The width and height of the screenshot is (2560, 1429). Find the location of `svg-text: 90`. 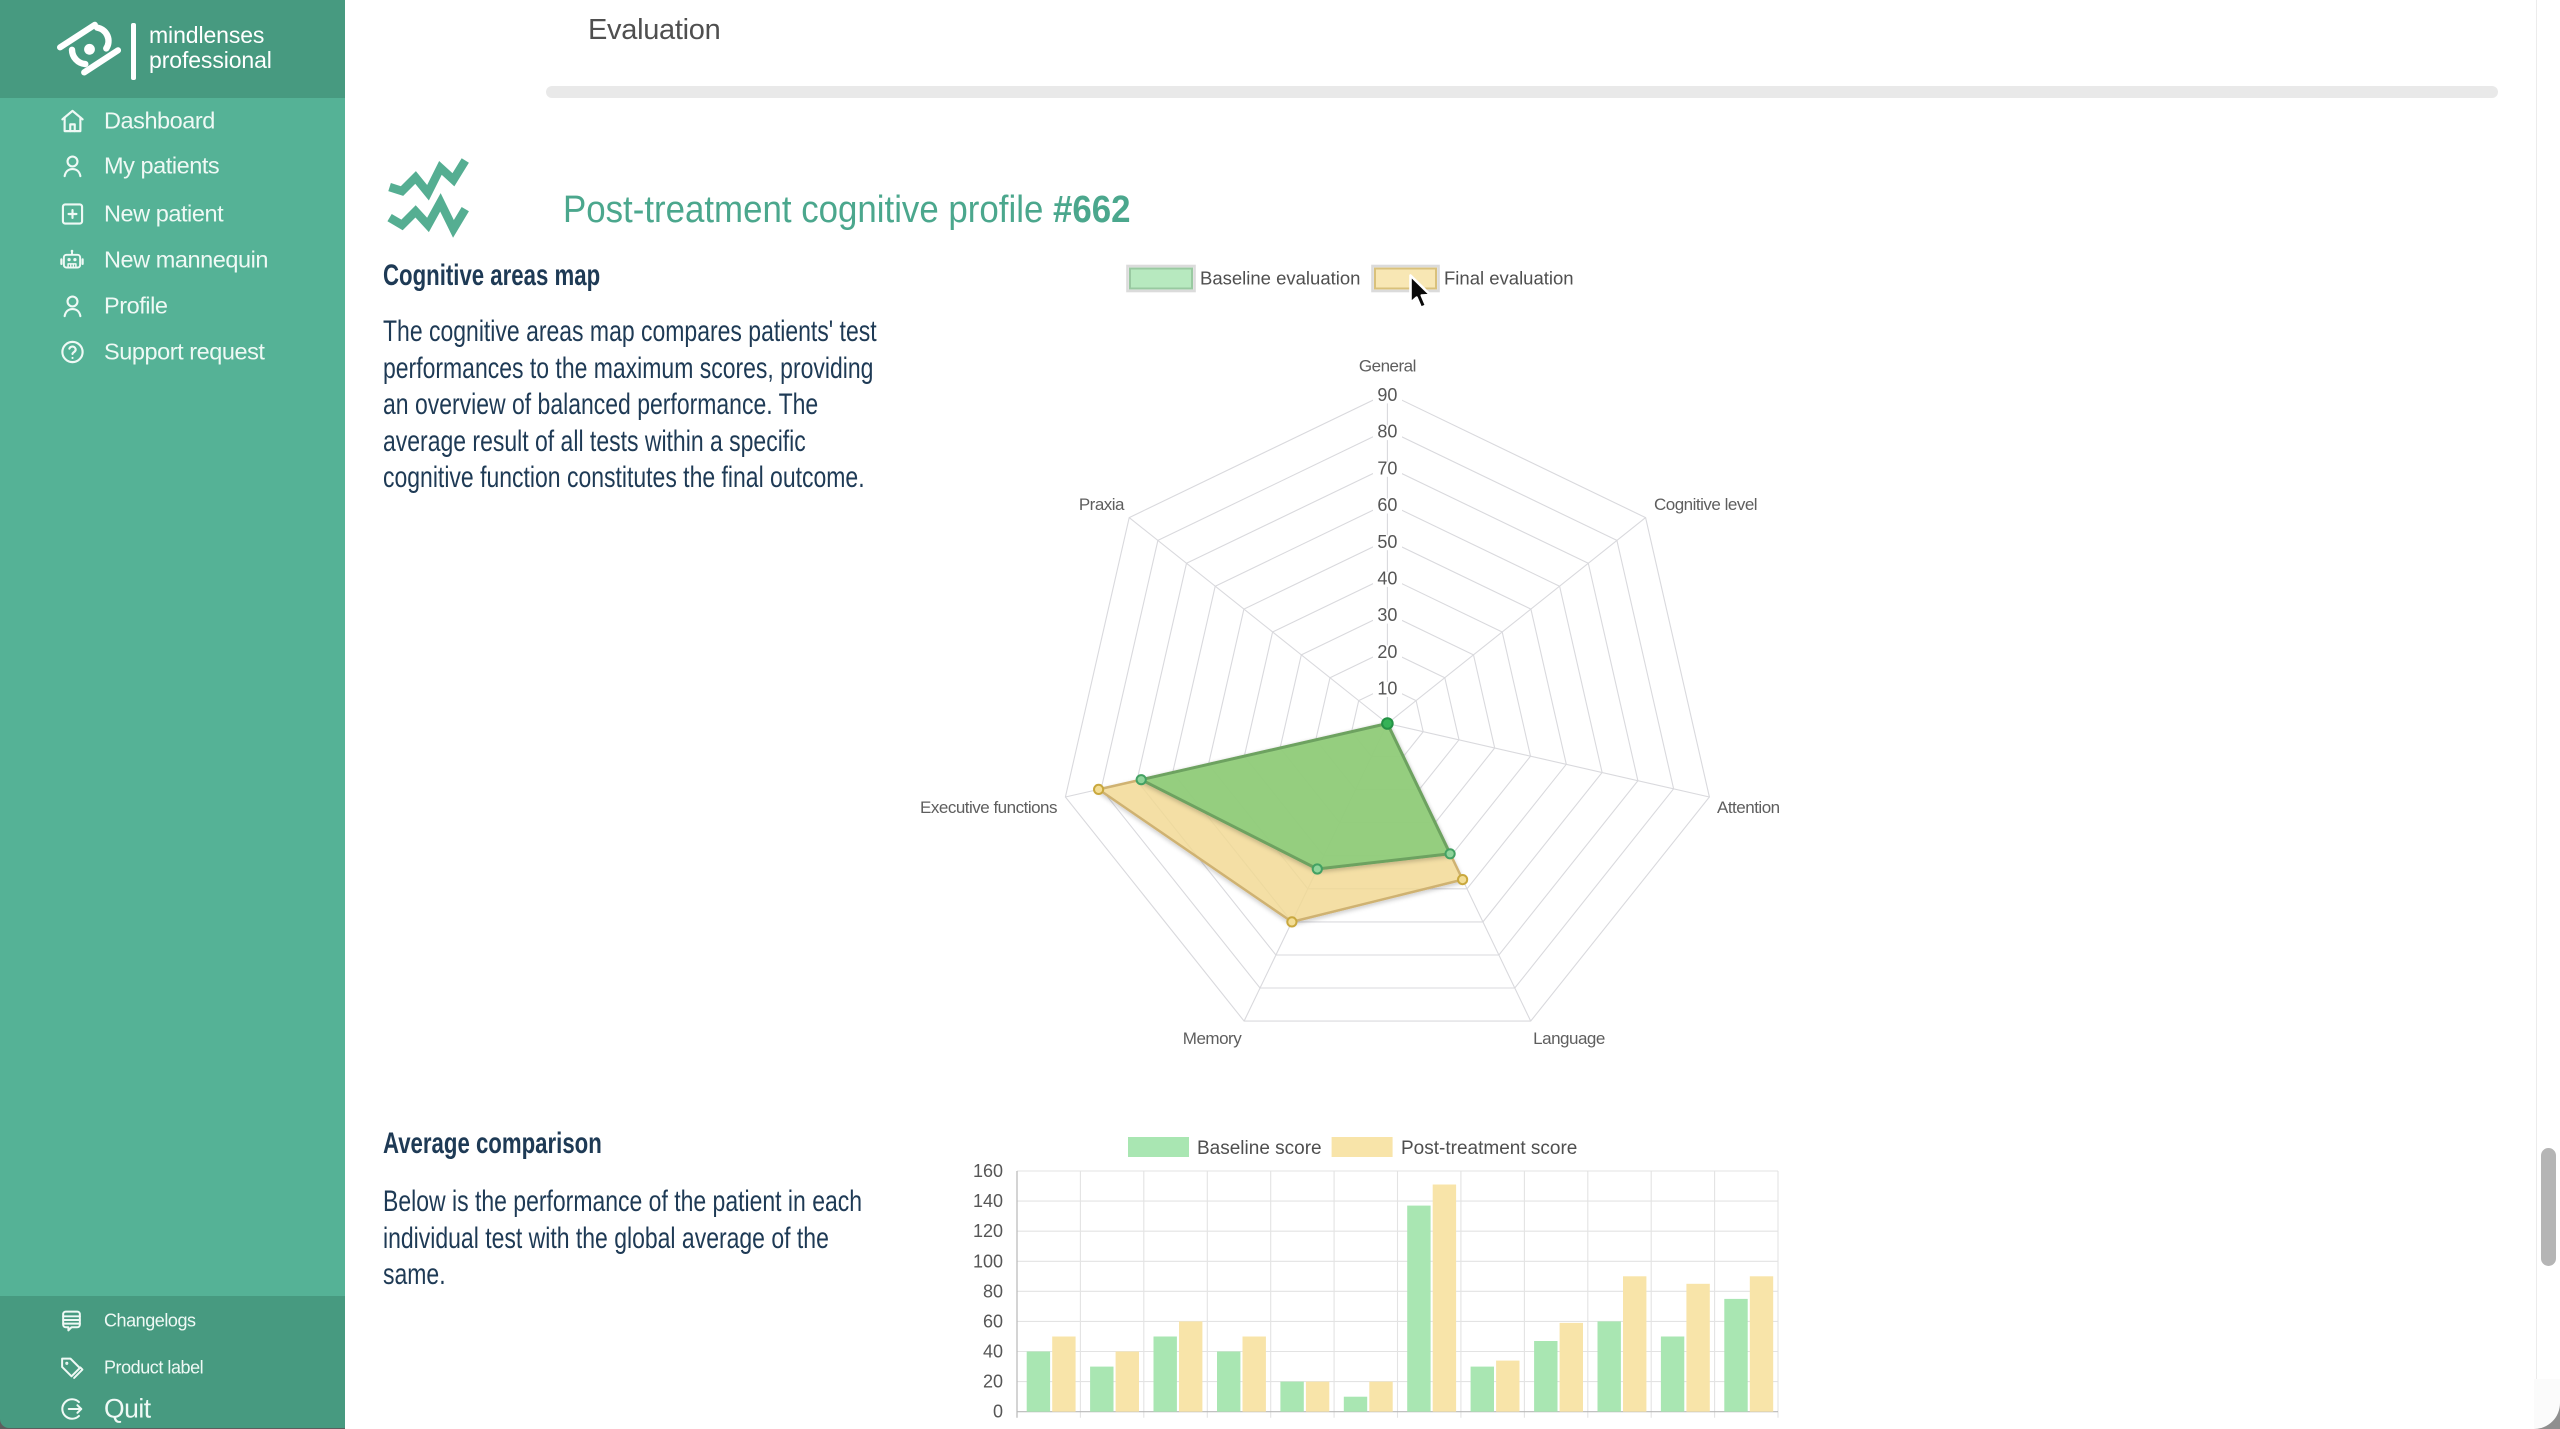

svg-text: 90 is located at coordinates (1387, 395).